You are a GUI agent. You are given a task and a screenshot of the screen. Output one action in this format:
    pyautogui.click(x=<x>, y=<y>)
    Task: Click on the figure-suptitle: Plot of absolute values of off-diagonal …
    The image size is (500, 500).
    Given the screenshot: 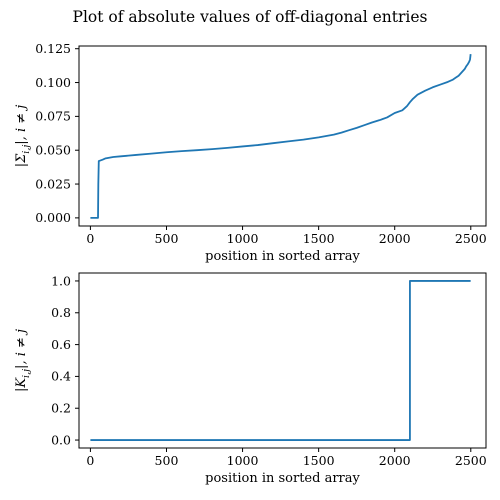 What is the action you would take?
    pyautogui.click(x=250, y=17)
    